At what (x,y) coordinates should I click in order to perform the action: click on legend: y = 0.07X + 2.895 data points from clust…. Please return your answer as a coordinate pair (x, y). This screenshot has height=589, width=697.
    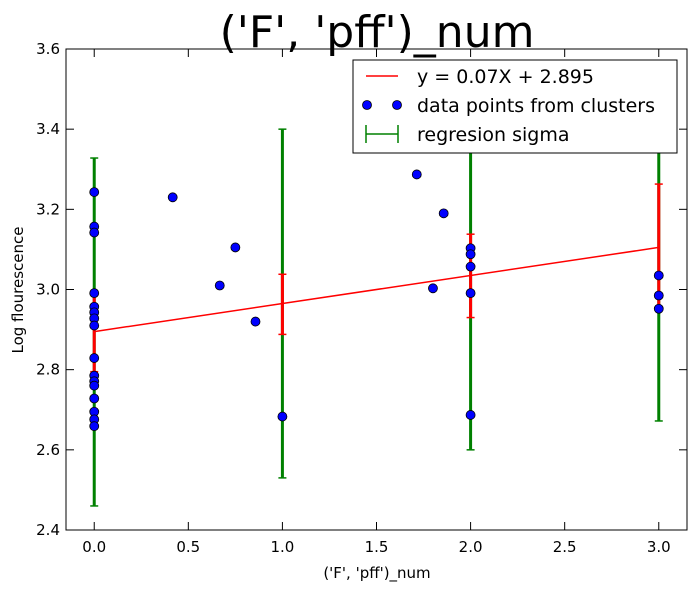
    Looking at the image, I should click on (515, 106).